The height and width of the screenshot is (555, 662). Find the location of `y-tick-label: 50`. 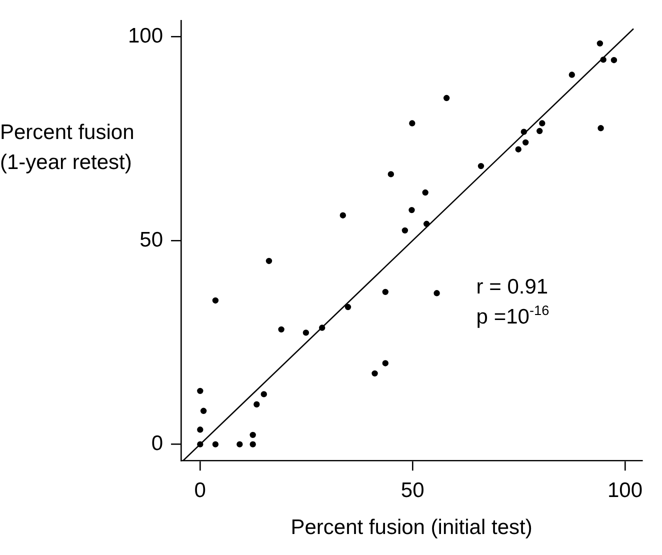

y-tick-label: 50 is located at coordinates (152, 240).